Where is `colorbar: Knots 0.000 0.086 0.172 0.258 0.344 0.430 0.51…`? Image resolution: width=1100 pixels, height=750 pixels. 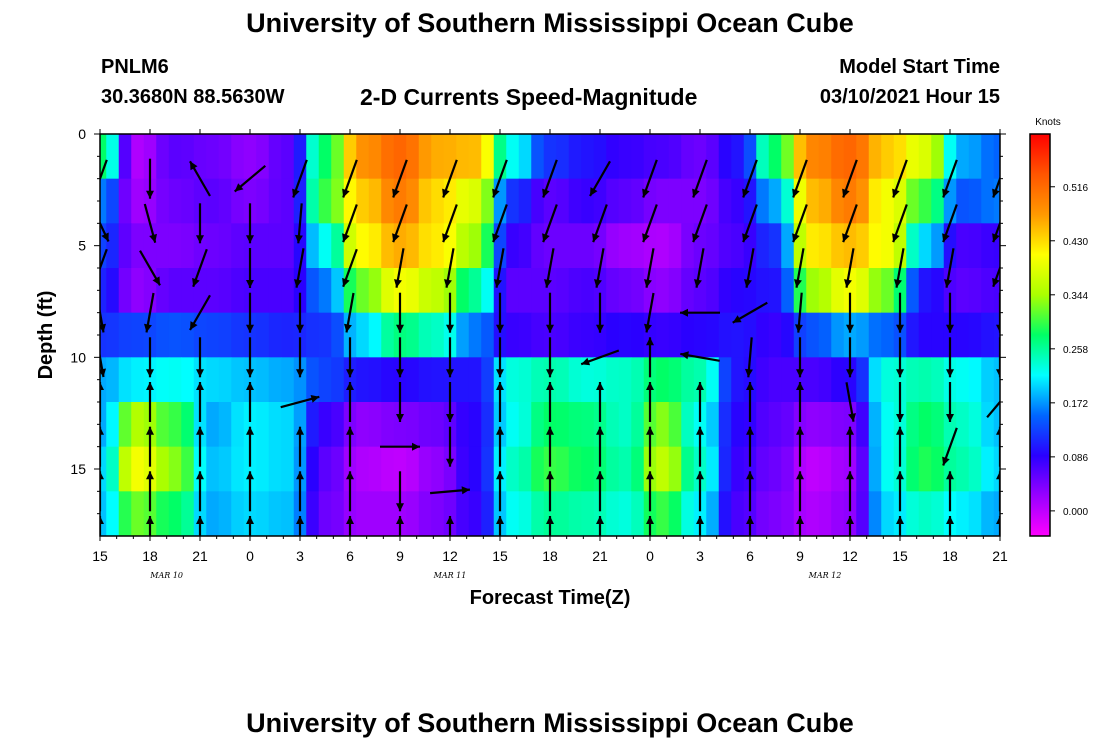 colorbar: Knots 0.000 0.086 0.172 0.258 0.344 0.430 0.51… is located at coordinates (1058, 327).